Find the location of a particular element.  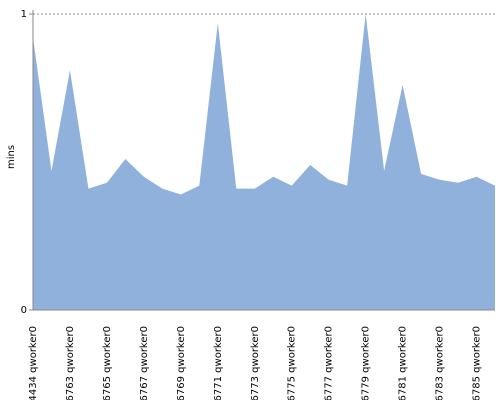

x-tick-label: #6765 qworker0 is located at coordinates (107, 363).